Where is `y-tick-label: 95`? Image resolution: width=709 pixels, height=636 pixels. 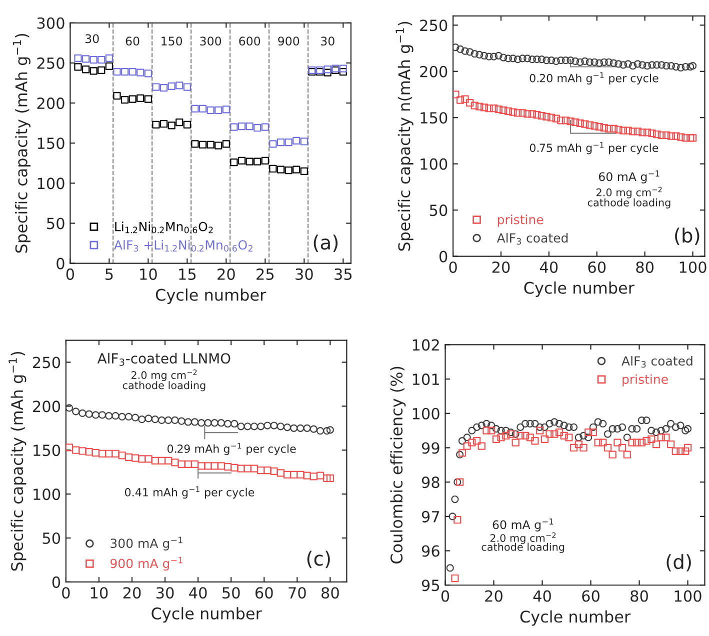
y-tick-label: 95 is located at coordinates (431, 586).